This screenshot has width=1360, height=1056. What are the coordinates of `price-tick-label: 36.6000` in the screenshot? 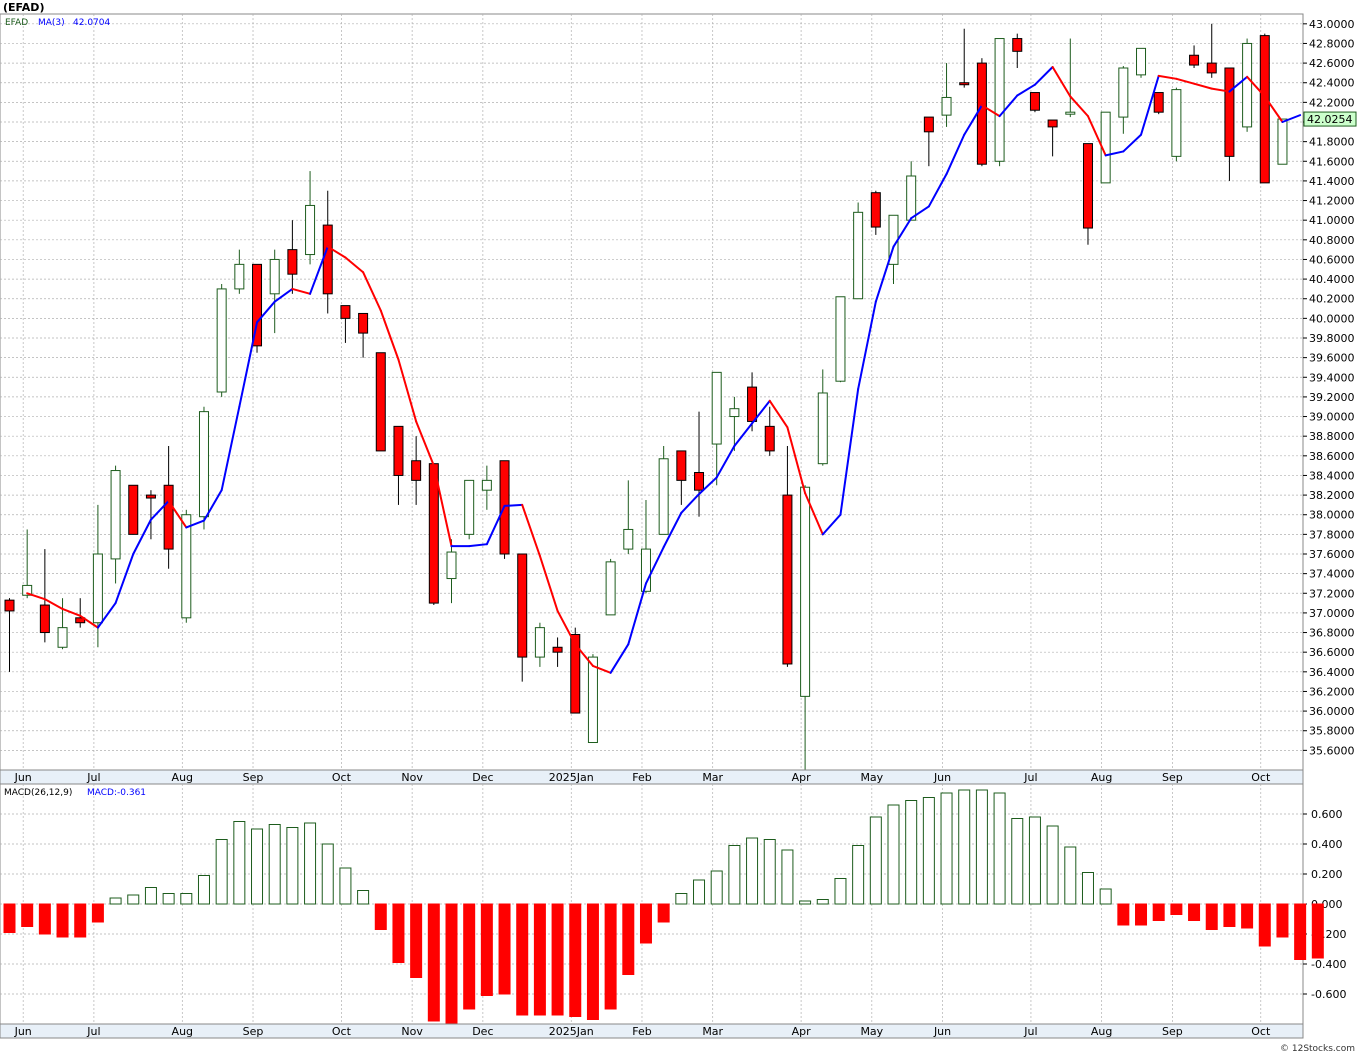 It's located at (1332, 652).